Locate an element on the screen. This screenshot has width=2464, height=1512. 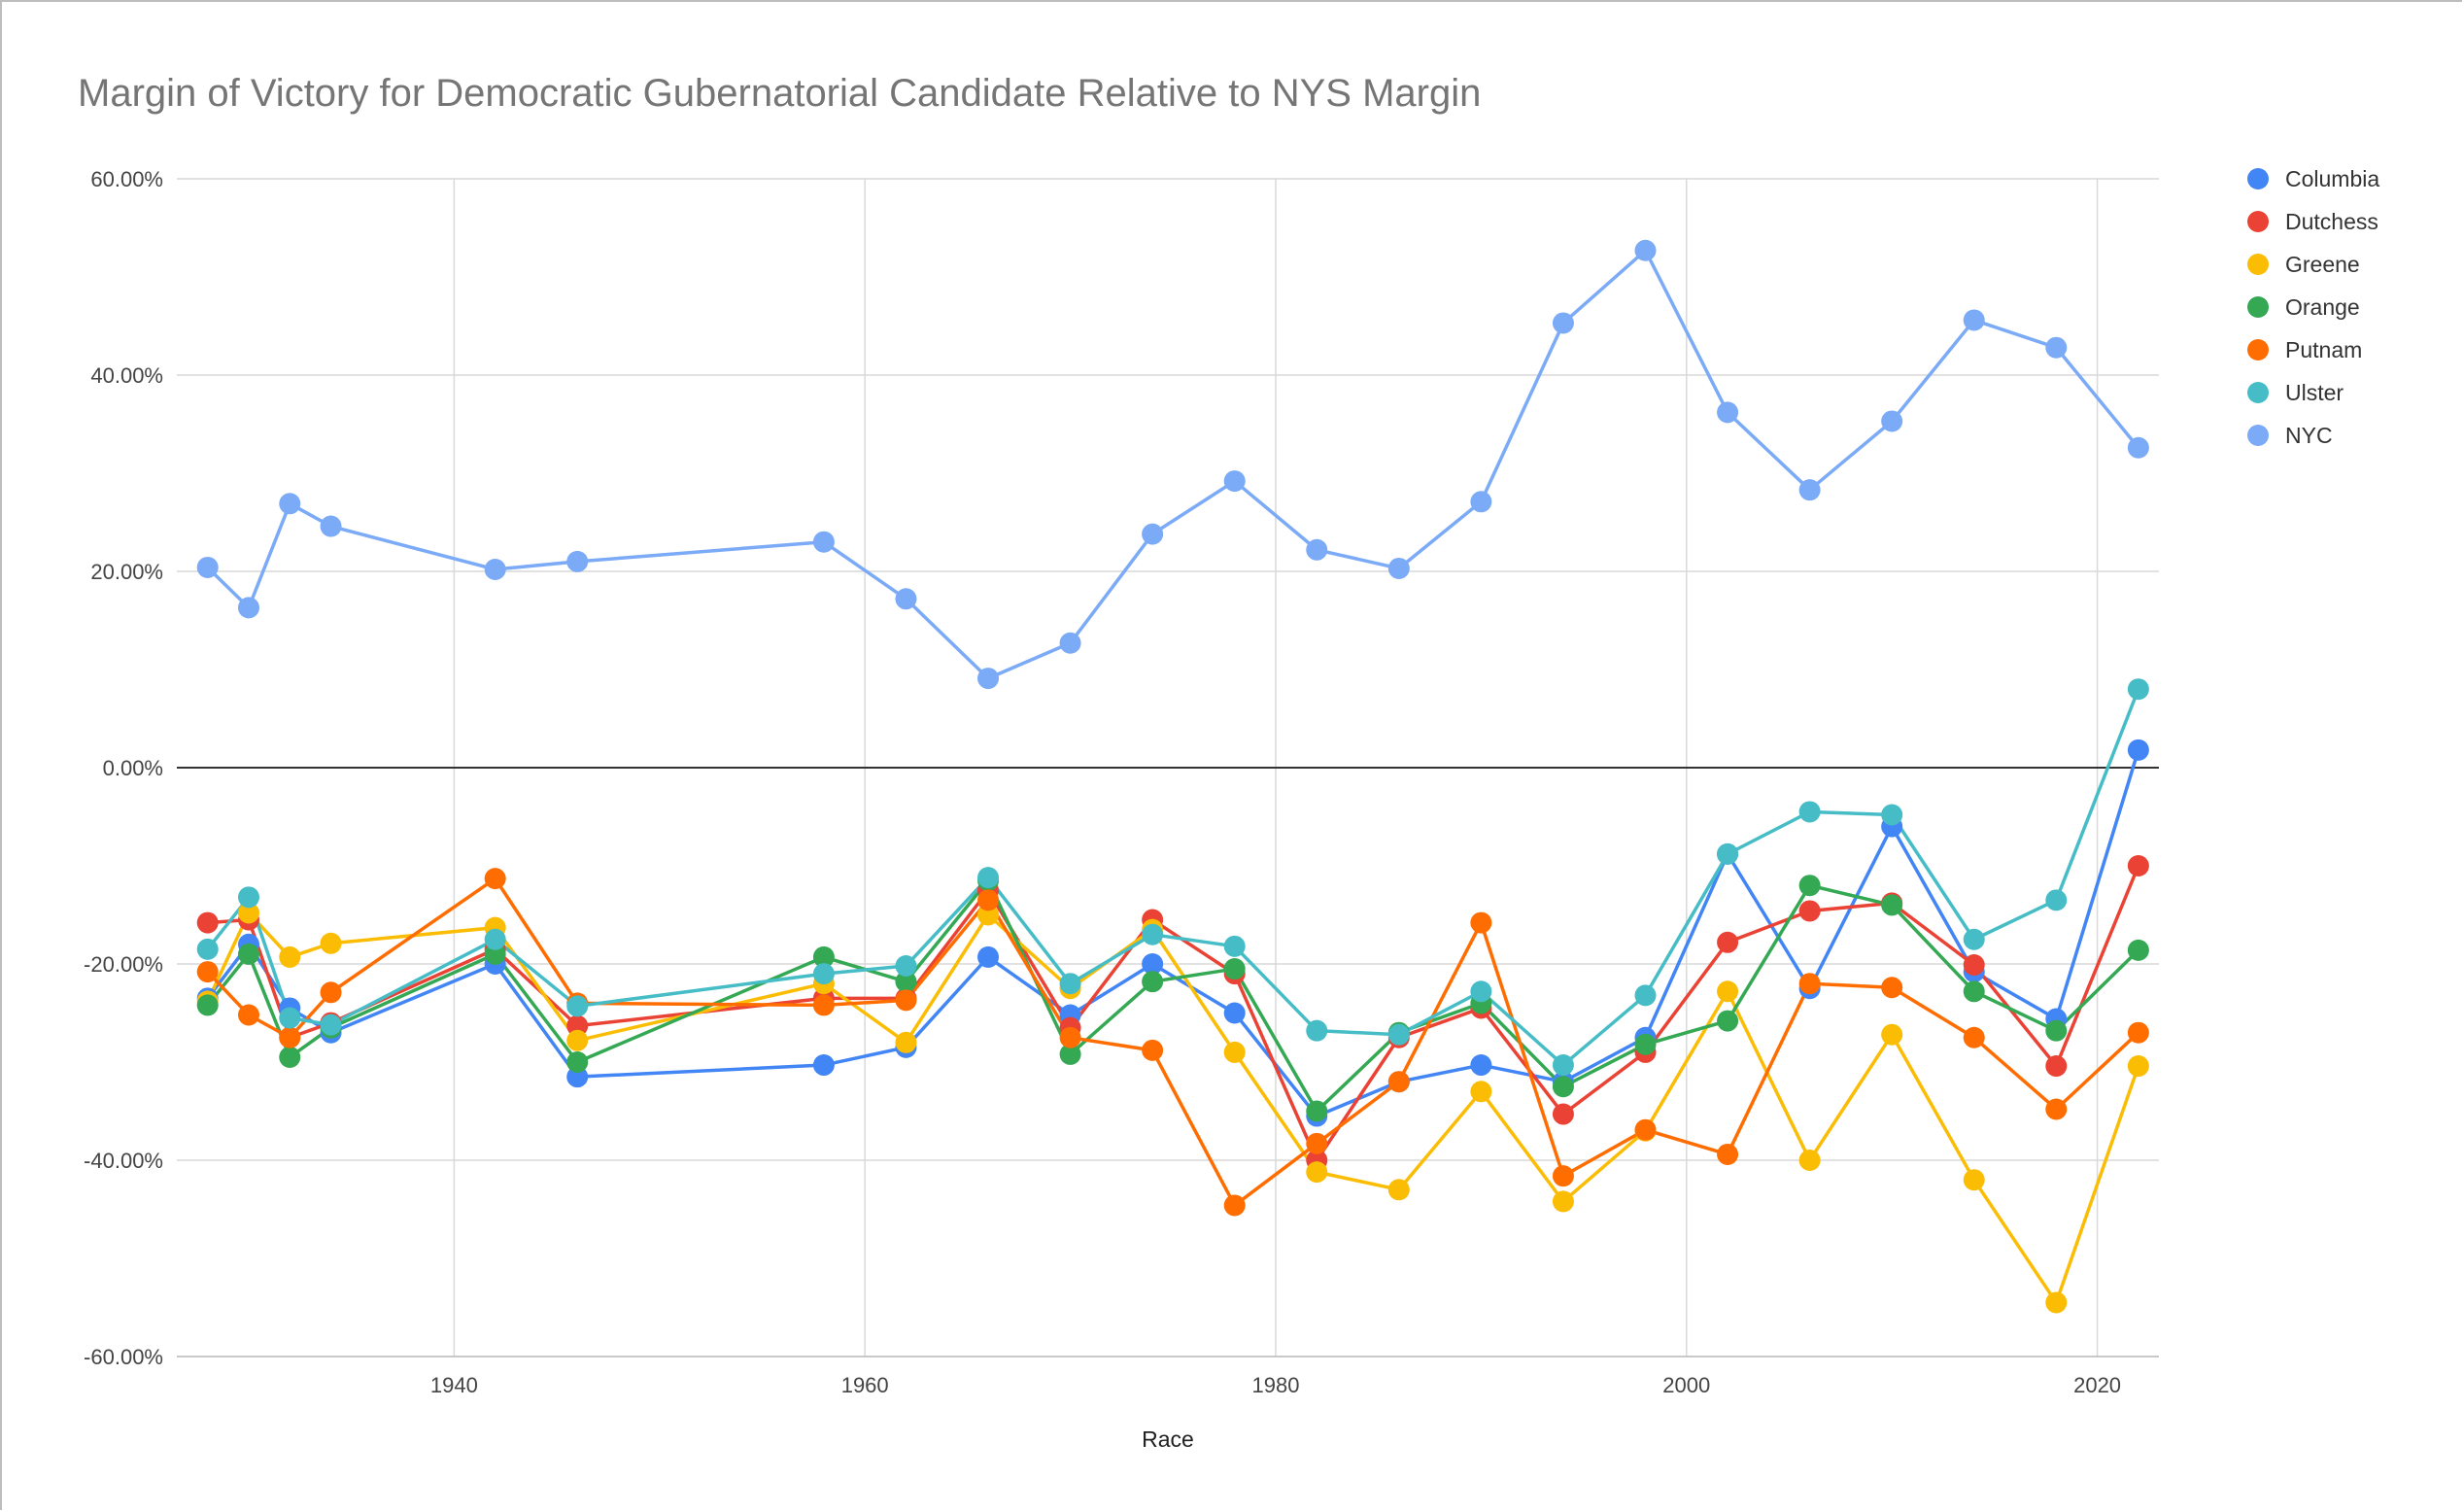
x-tick-label: 2020 is located at coordinates (2097, 1385).